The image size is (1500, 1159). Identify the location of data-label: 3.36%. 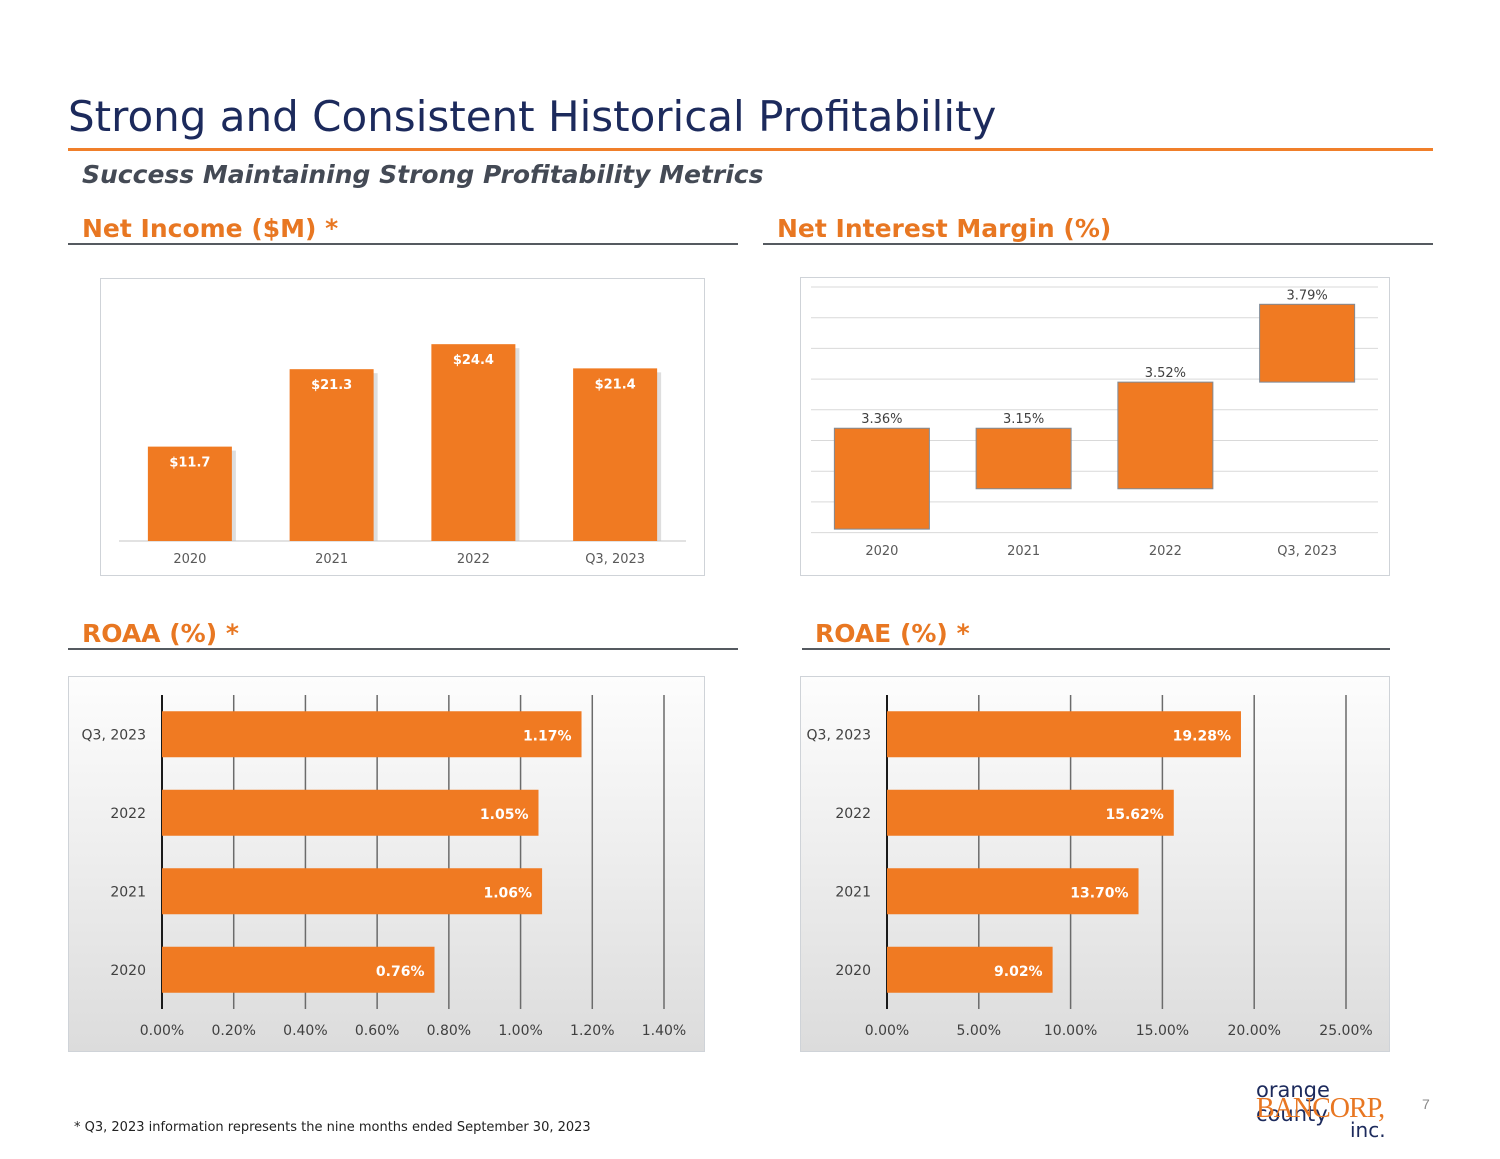
(881, 419).